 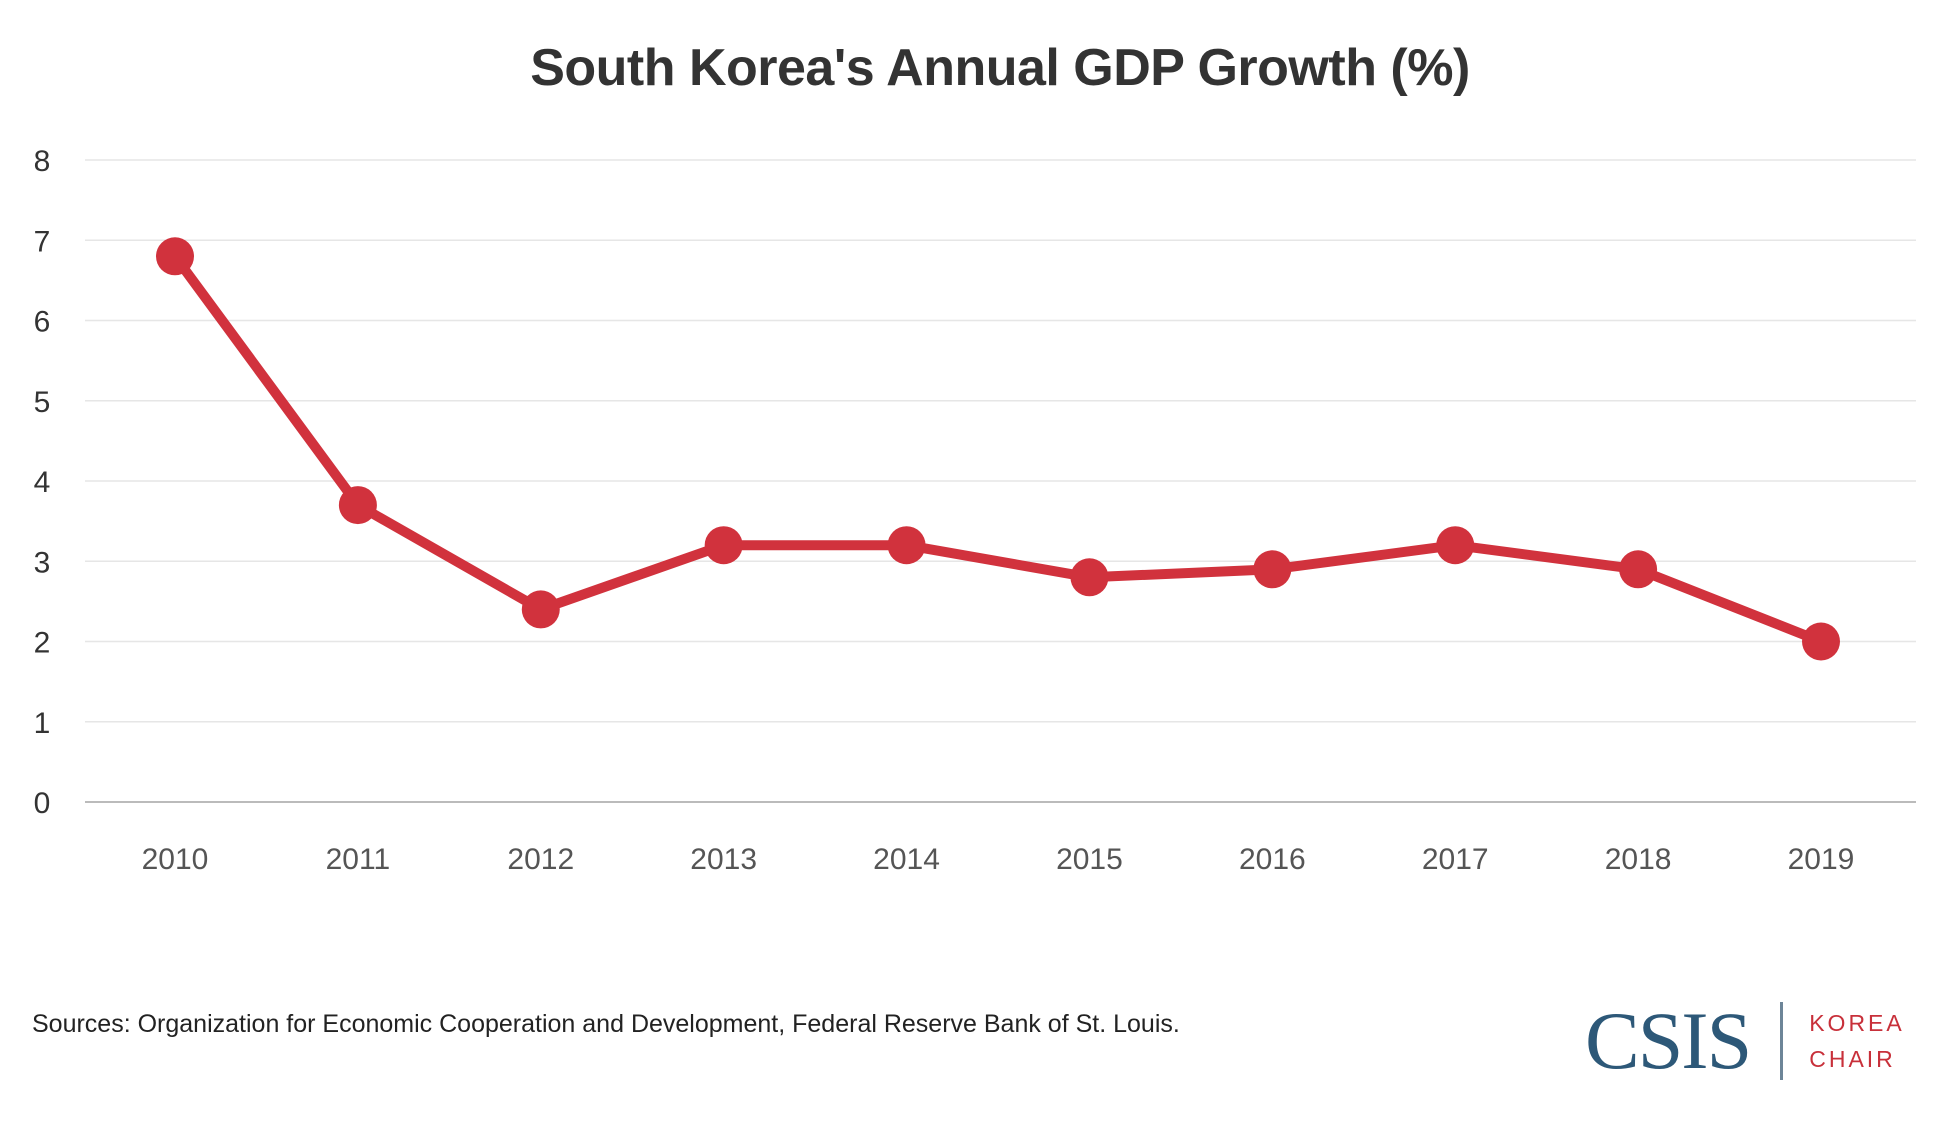 What do you see at coordinates (175, 859) in the screenshot?
I see `x-tick-label: 2010` at bounding box center [175, 859].